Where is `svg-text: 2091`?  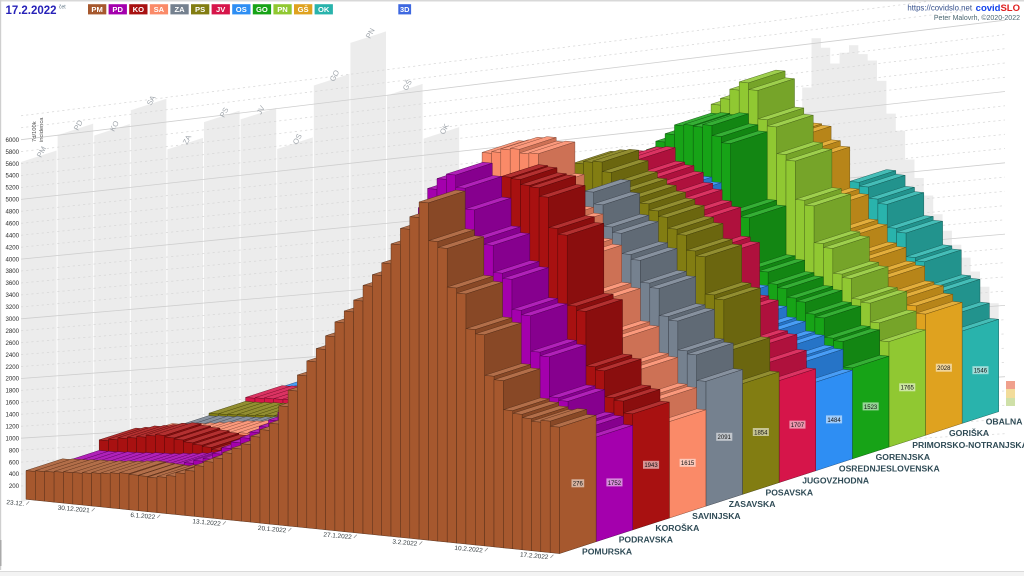 svg-text: 2091 is located at coordinates (725, 438).